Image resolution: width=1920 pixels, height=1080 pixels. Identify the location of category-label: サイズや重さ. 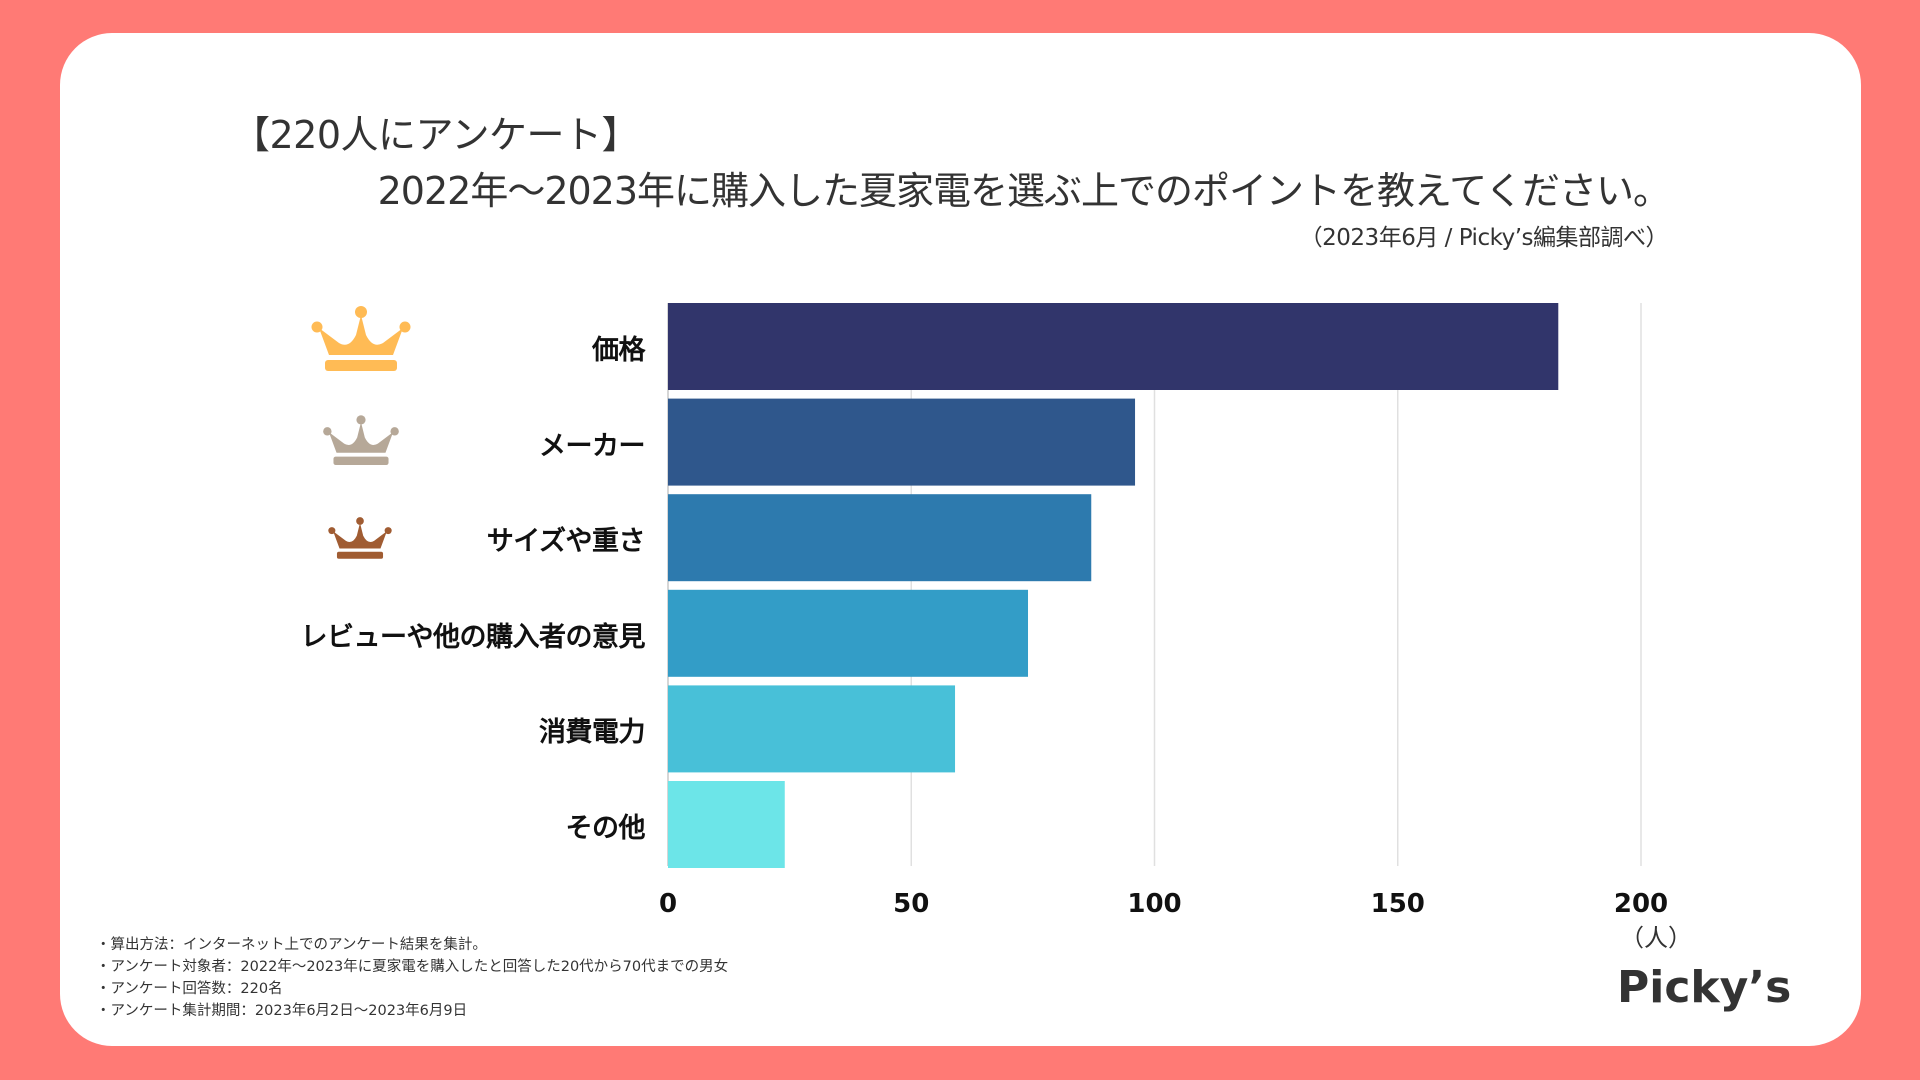
(566, 541).